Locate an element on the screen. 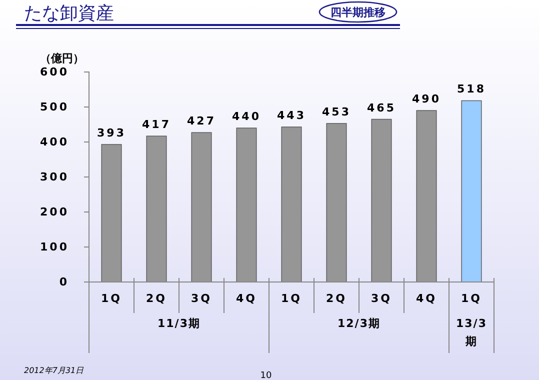  y-tick-label: 300 is located at coordinates (54, 177).